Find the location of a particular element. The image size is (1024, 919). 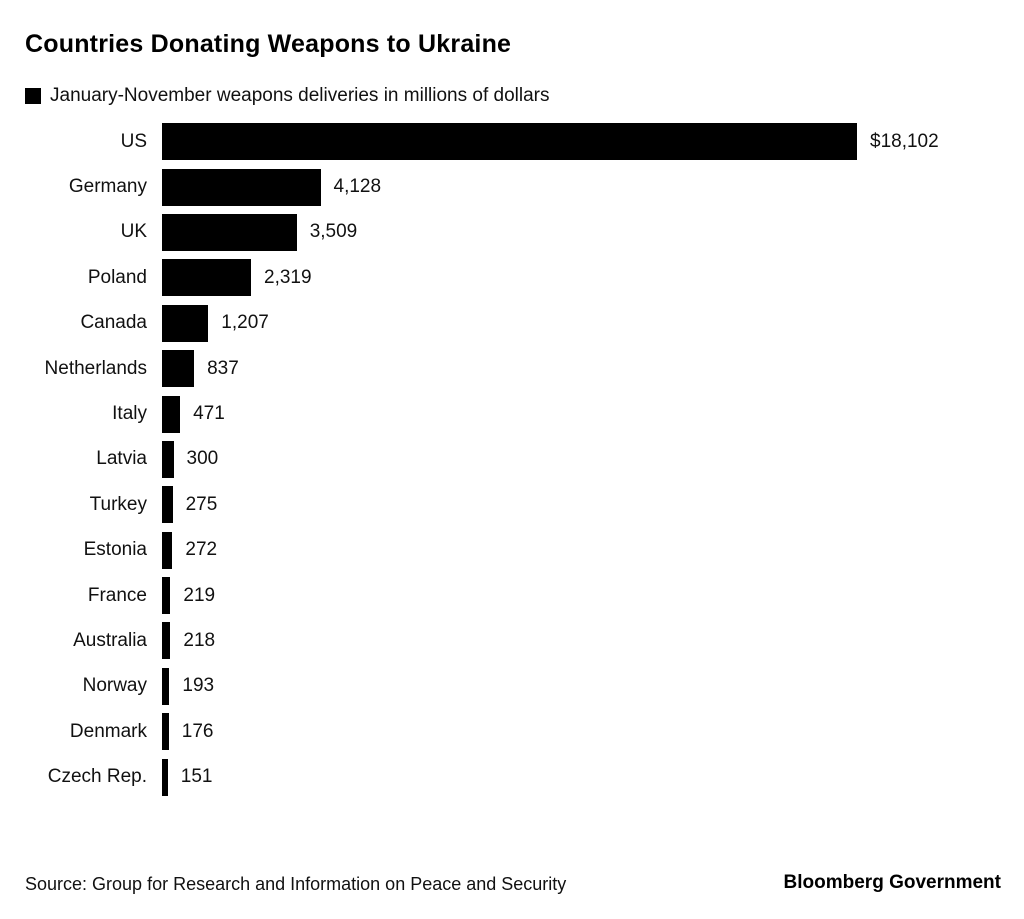

bar-row: Czech Rep. 151 is located at coordinates (512, 776).